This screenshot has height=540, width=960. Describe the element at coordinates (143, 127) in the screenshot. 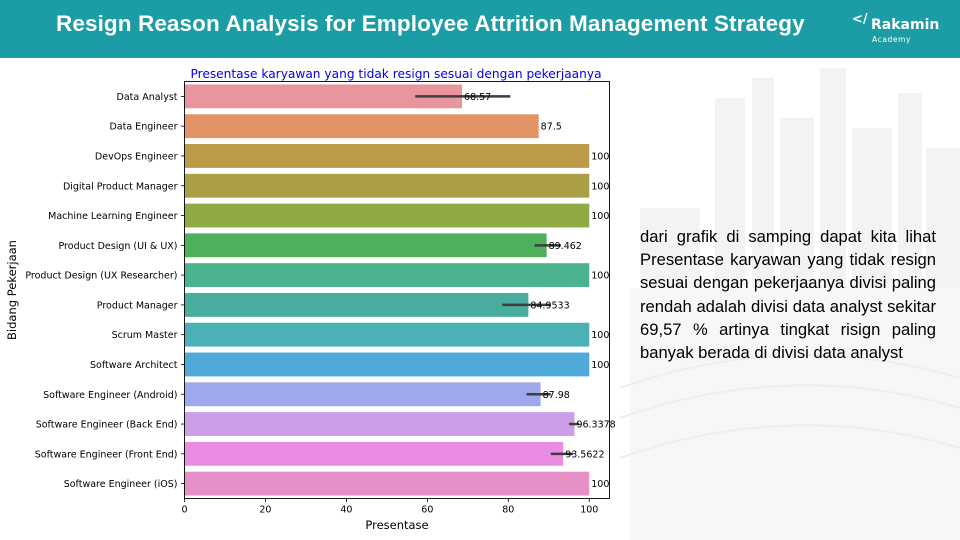

I see `y-tick-label-1: Data Engineer` at that location.